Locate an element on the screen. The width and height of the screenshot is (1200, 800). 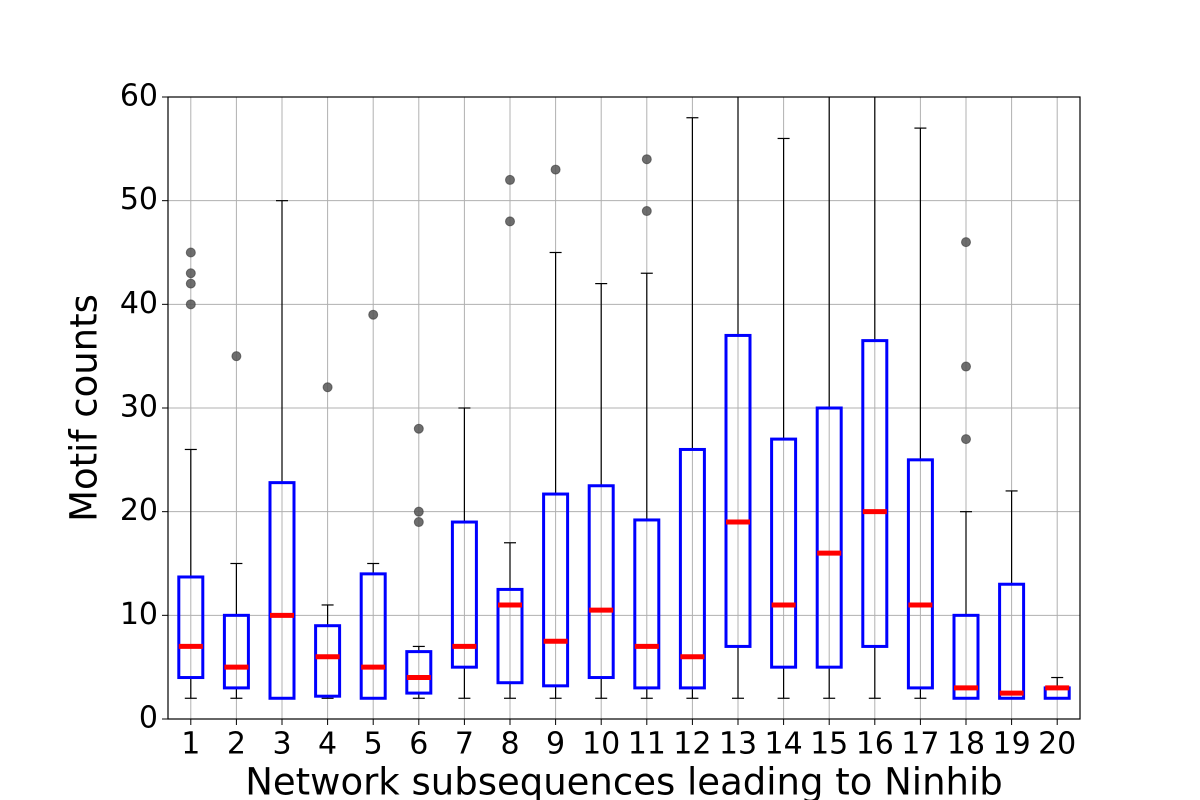
x-tick-label: 20 is located at coordinates (1057, 744).